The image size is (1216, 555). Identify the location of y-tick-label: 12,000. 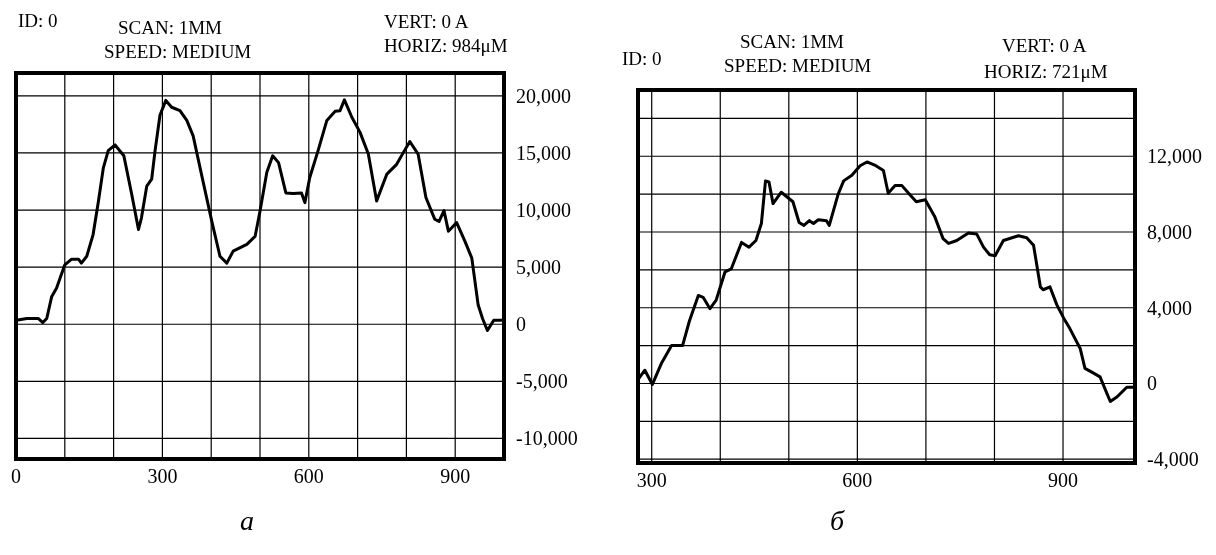
(1174, 156).